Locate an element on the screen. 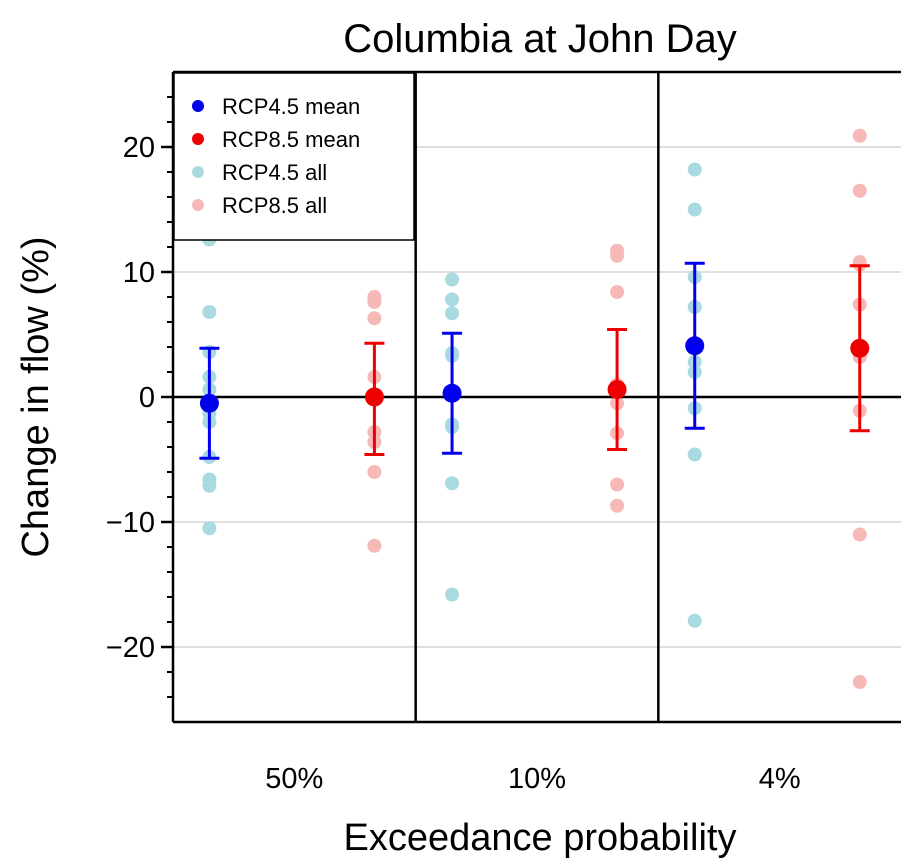  legend-label: RCP4.5 mean is located at coordinates (291, 106).